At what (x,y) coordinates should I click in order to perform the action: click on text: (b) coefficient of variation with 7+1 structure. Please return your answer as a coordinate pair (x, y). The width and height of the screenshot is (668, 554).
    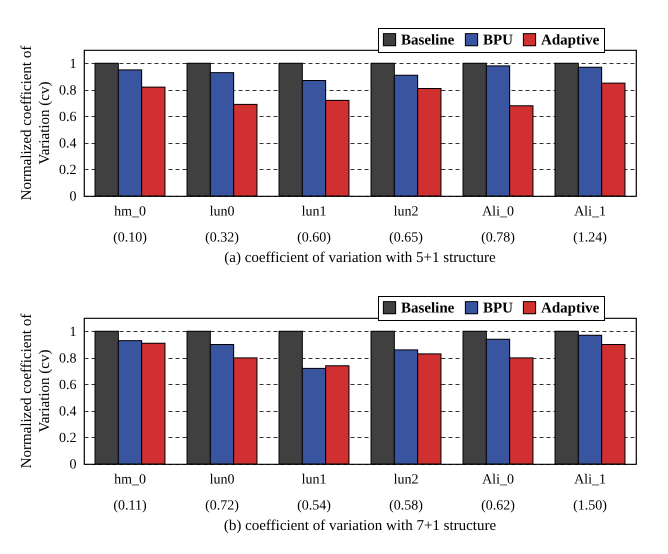
    Looking at the image, I should click on (360, 526).